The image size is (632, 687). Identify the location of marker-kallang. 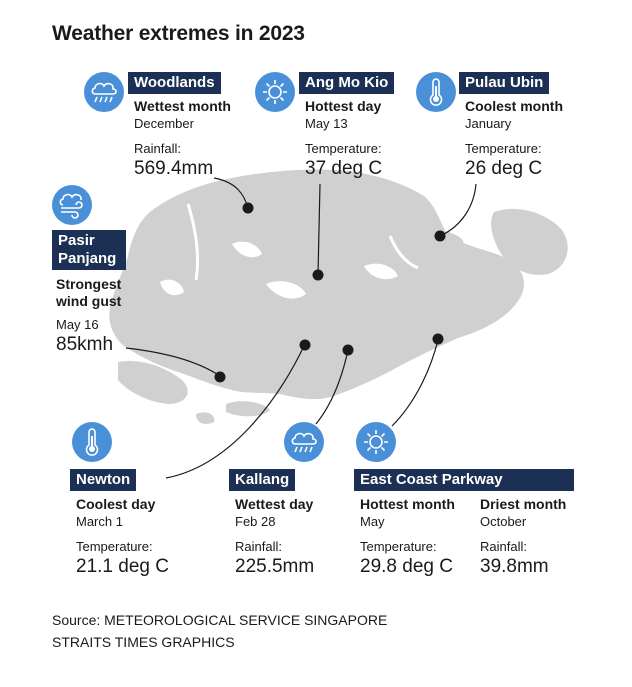
(348, 350).